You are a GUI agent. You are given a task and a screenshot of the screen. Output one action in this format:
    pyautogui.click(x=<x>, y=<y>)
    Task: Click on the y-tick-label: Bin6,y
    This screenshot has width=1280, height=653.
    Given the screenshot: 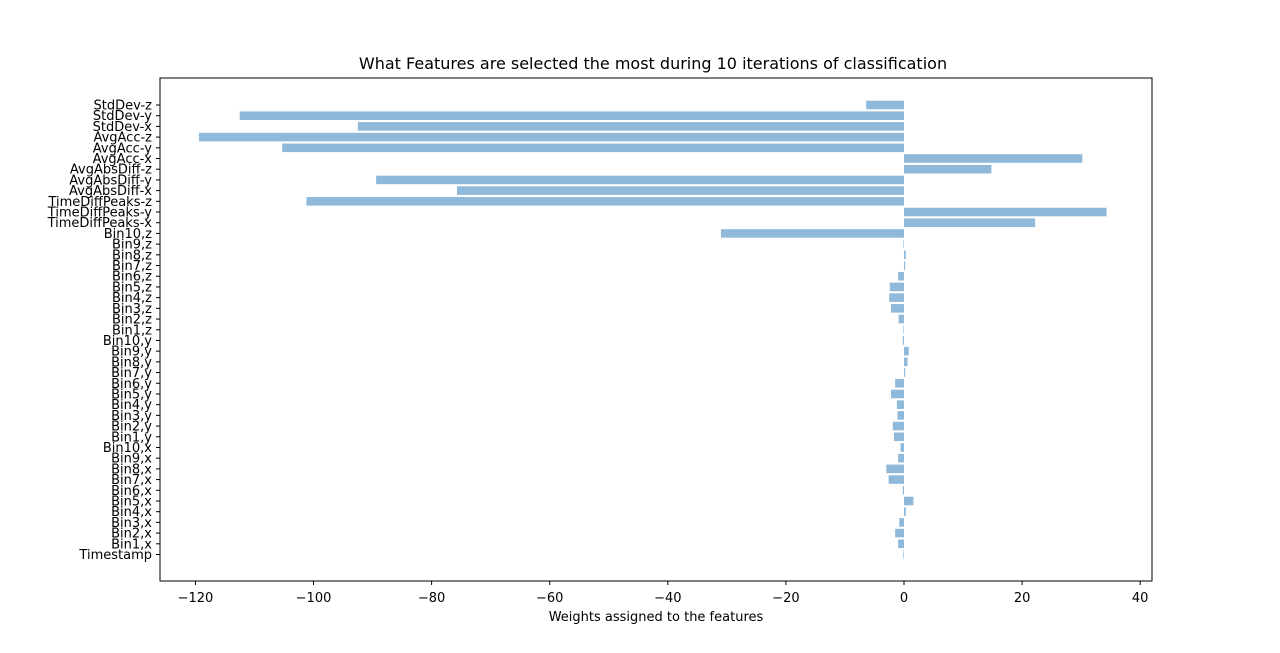 What is the action you would take?
    pyautogui.click(x=131, y=384)
    